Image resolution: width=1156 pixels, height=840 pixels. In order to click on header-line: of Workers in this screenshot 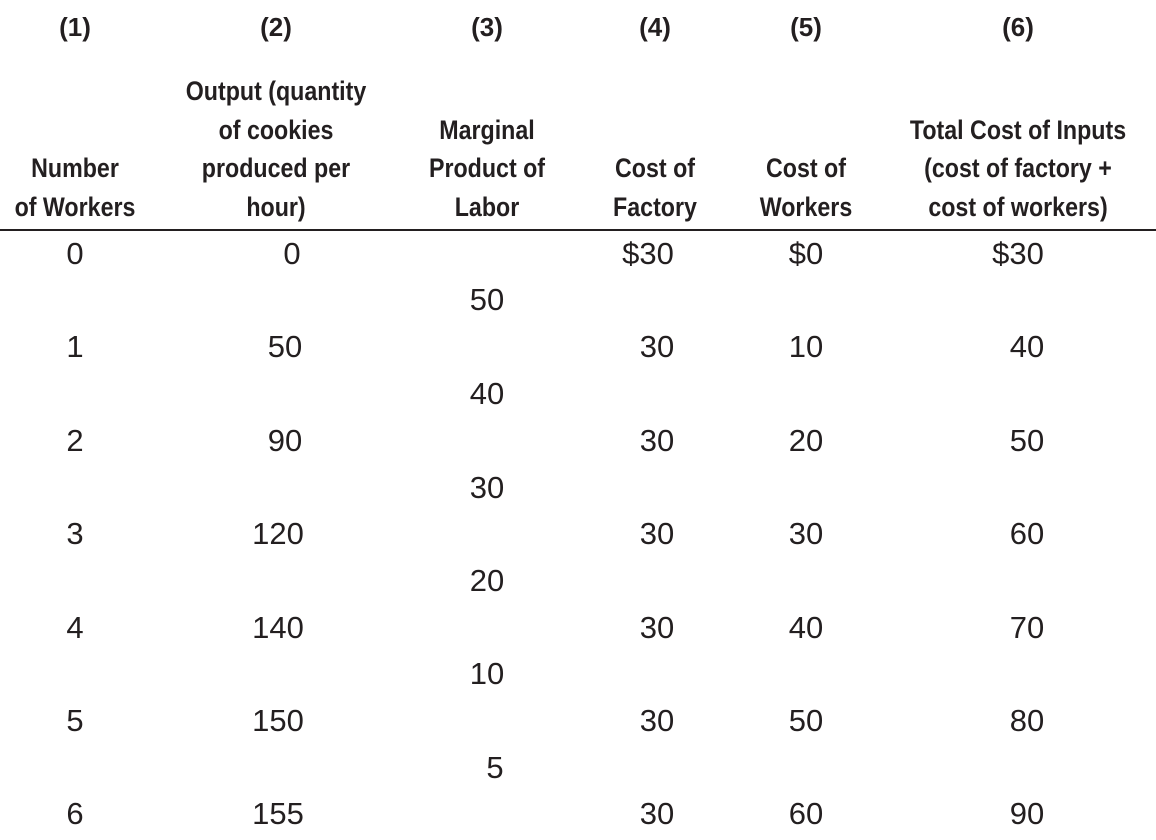, I will do `click(75, 206)`.